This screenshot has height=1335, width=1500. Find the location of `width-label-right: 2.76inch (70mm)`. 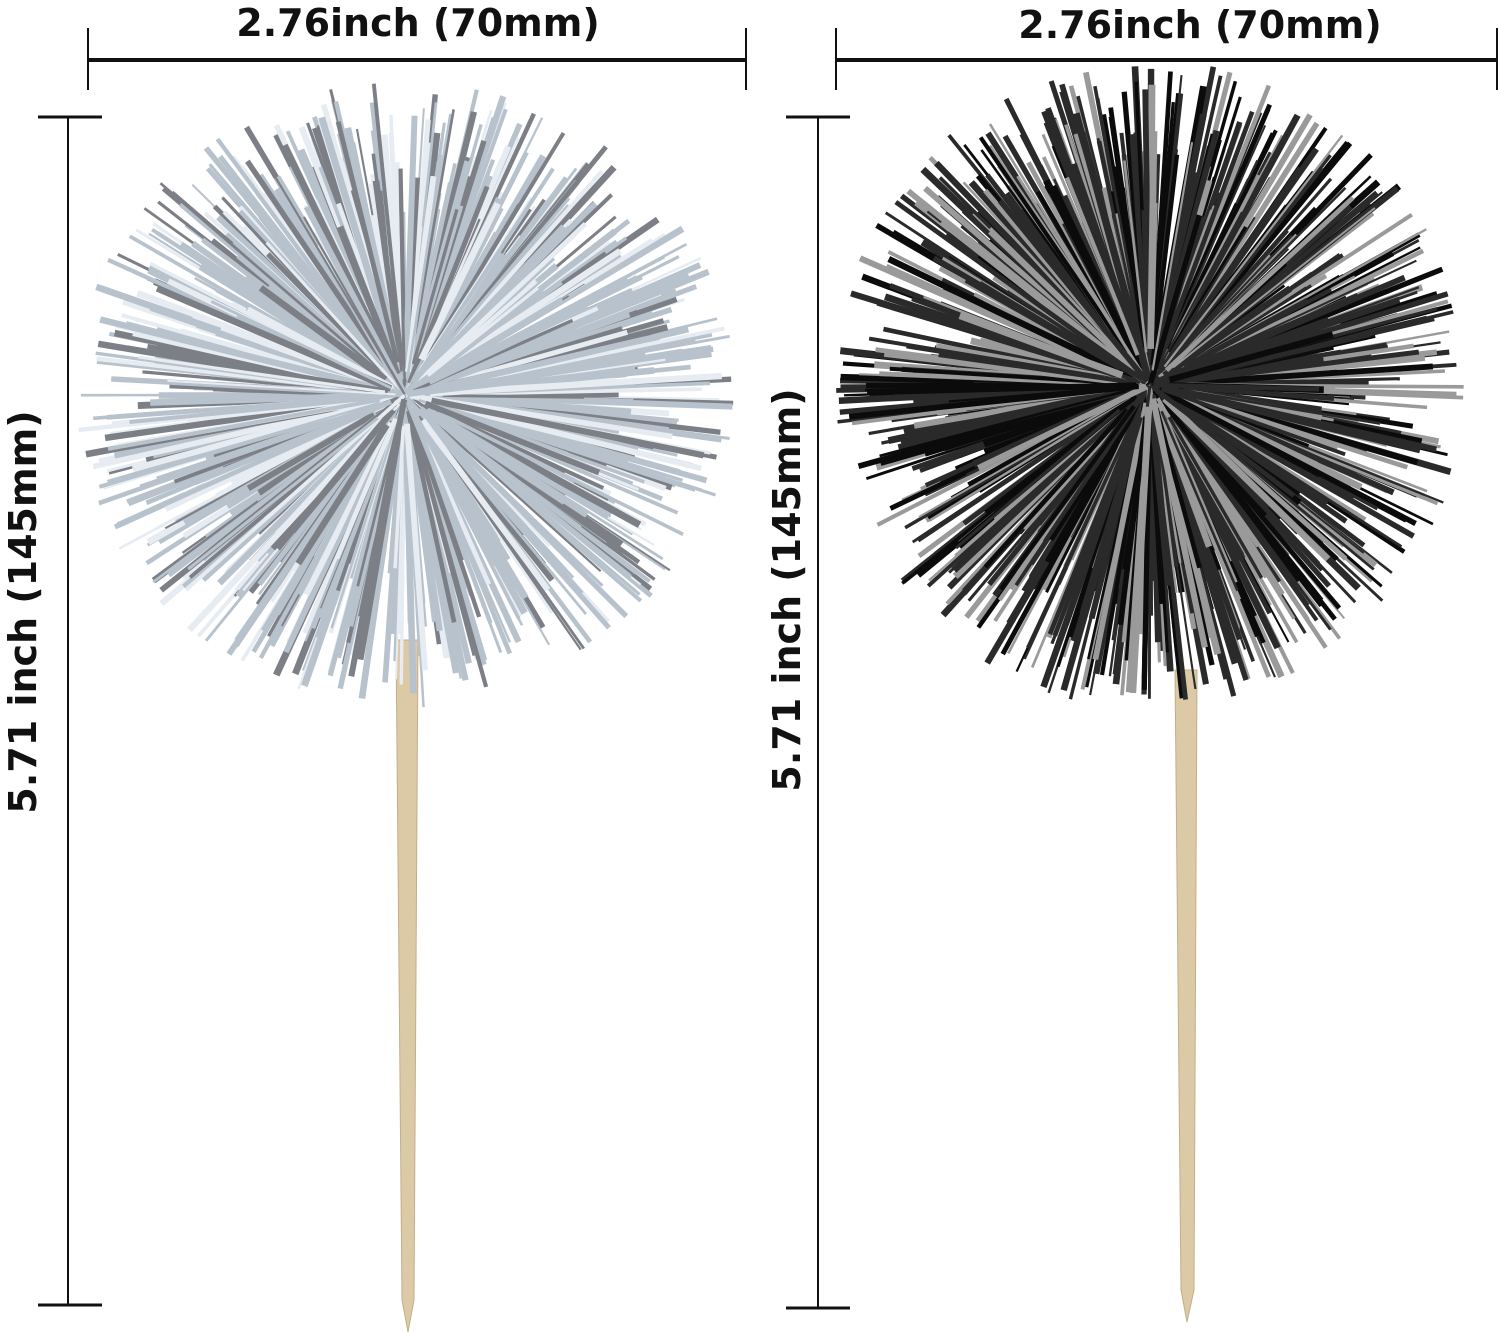

width-label-right: 2.76inch (70mm) is located at coordinates (1199, 25).